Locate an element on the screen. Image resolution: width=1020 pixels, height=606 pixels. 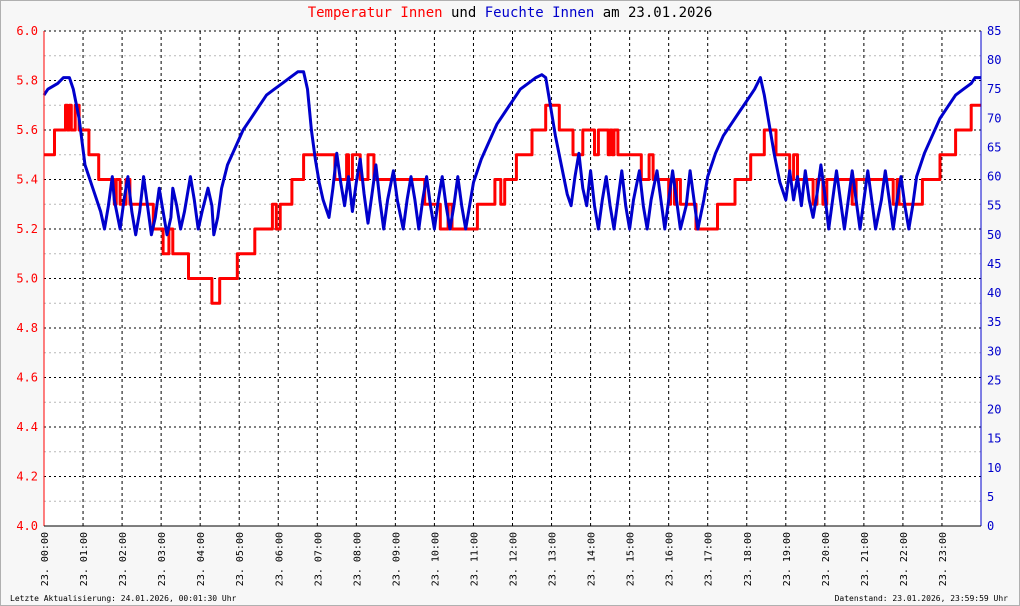
title-humidity: Feuchte Innen is located at coordinates (539, 13).